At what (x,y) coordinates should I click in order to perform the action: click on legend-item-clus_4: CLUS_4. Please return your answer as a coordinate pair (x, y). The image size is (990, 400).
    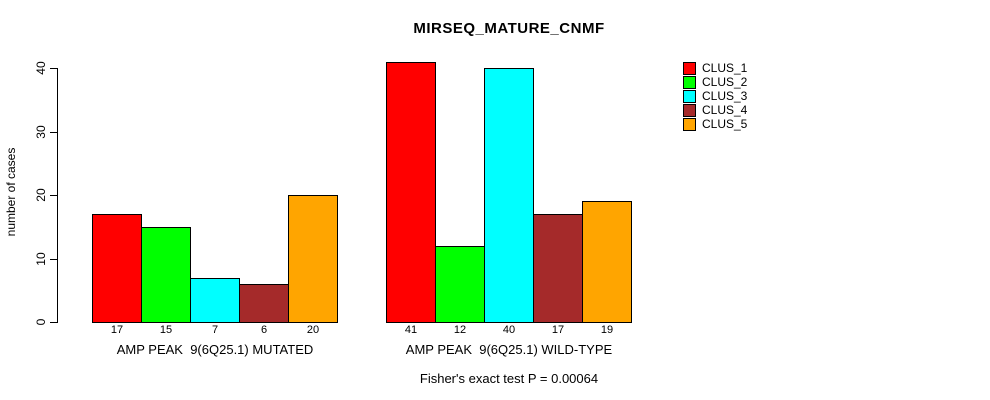
    Looking at the image, I should click on (715, 110).